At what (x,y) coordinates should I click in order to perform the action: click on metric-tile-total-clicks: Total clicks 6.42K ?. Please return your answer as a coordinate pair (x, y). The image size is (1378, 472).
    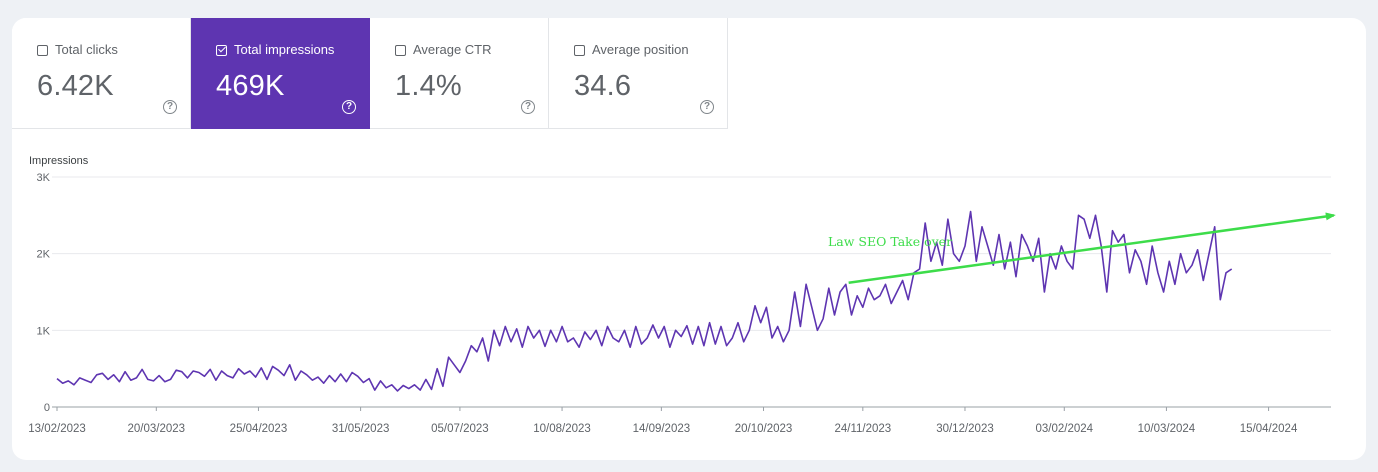
    Looking at the image, I should click on (101, 73).